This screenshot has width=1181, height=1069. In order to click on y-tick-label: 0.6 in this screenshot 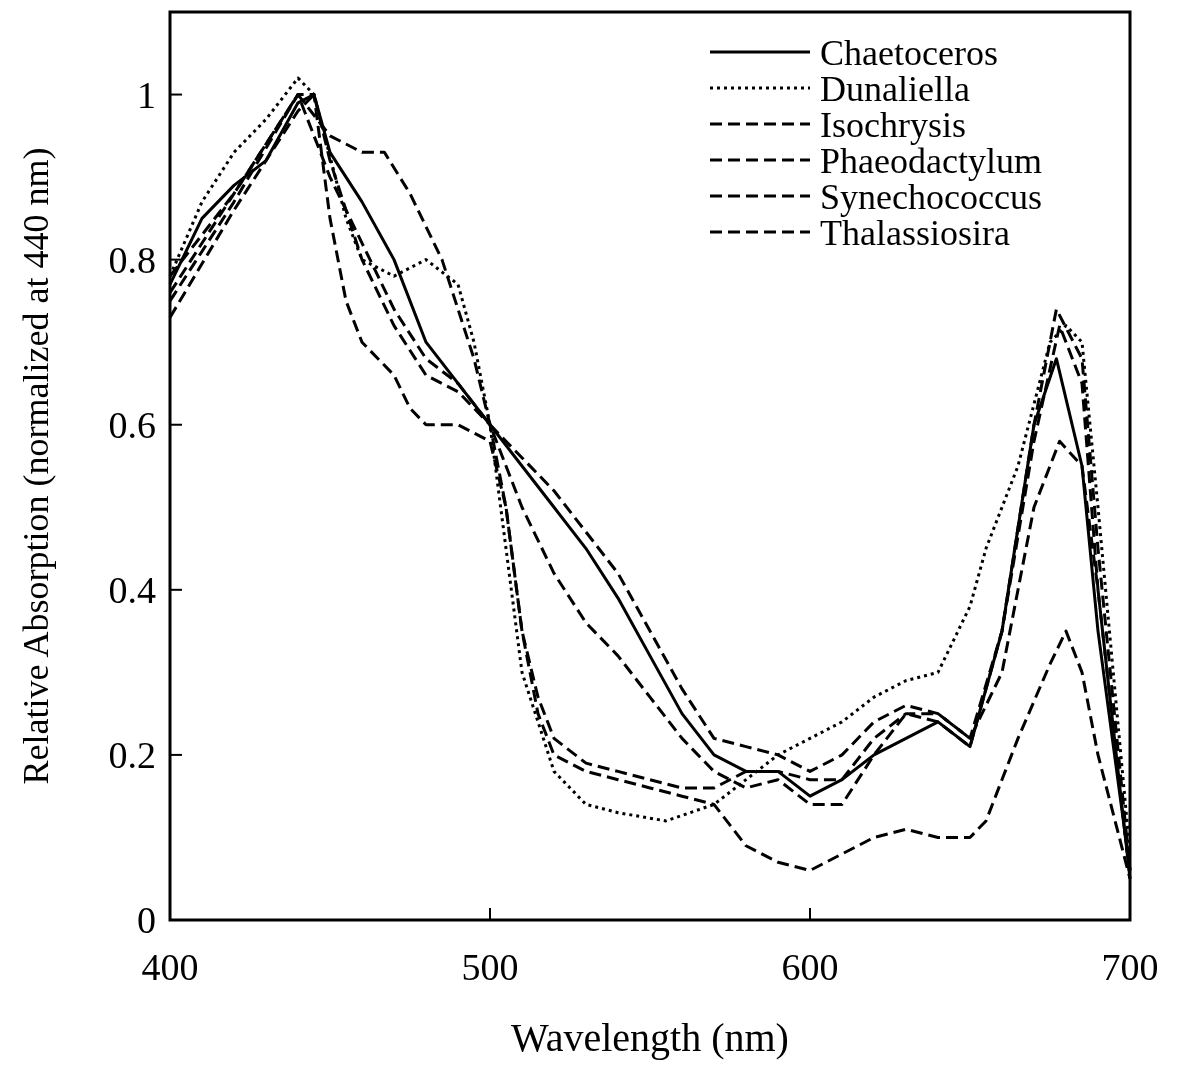, I will do `click(132, 425)`.